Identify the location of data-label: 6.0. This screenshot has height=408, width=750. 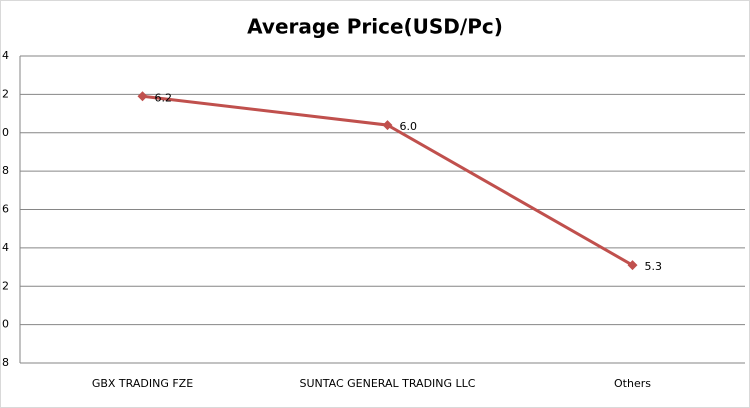
(409, 126).